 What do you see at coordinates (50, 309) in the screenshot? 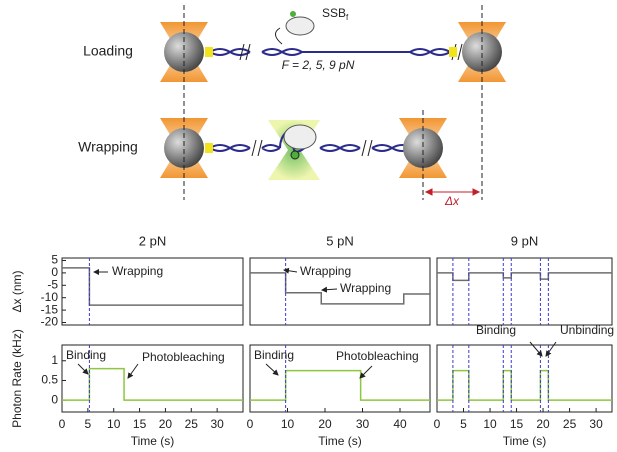
I see `y-tick-label: -15` at bounding box center [50, 309].